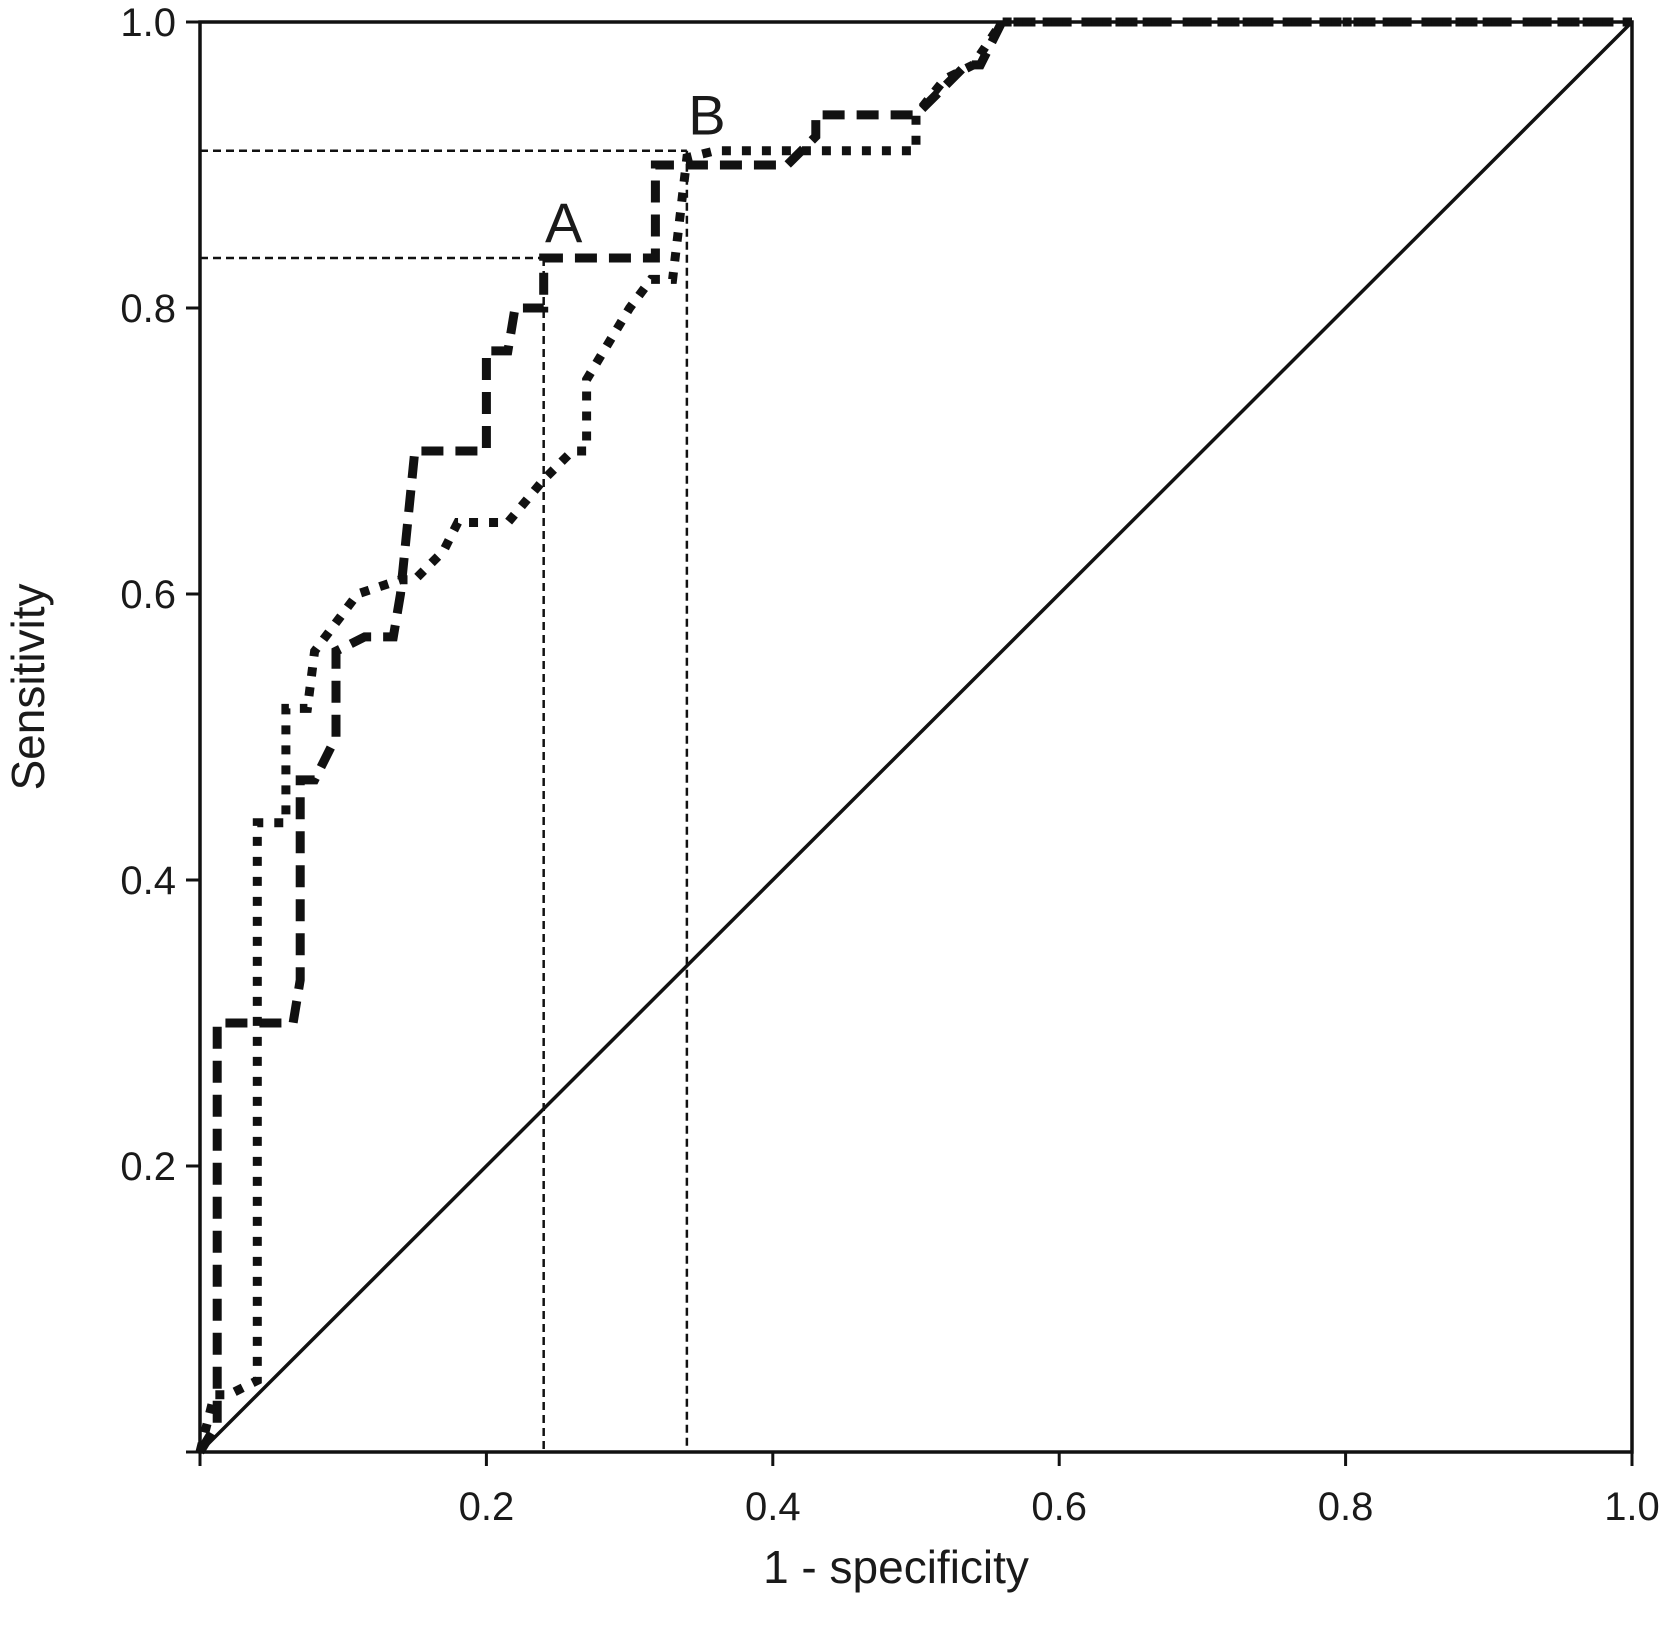 The image size is (1667, 1643). I want to click on y-tick-label: 0.6, so click(148, 595).